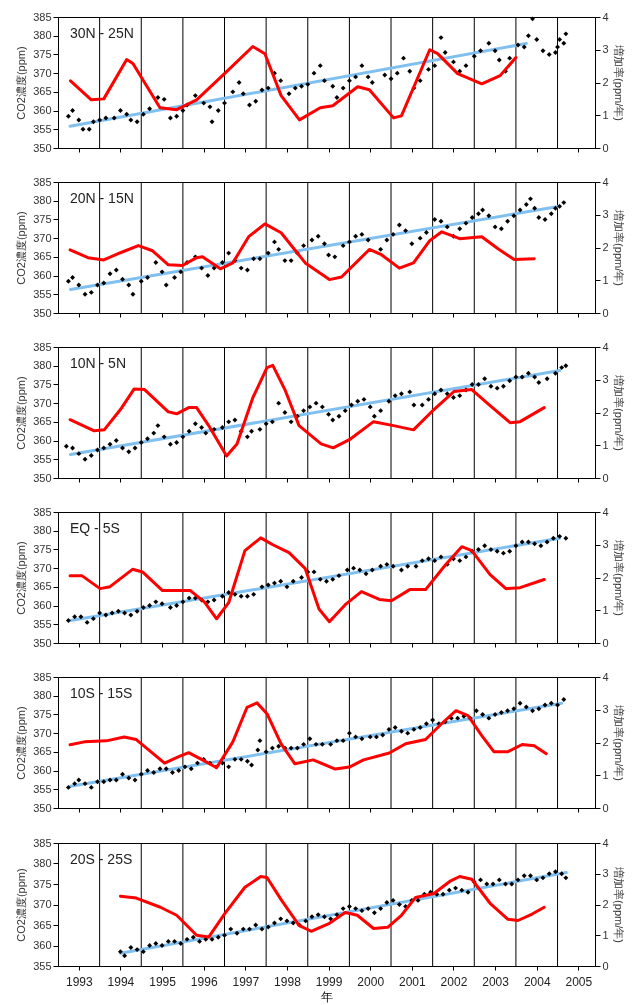 This screenshot has height=1005, width=635. I want to click on x-tick-label: 1997, so click(246, 981).